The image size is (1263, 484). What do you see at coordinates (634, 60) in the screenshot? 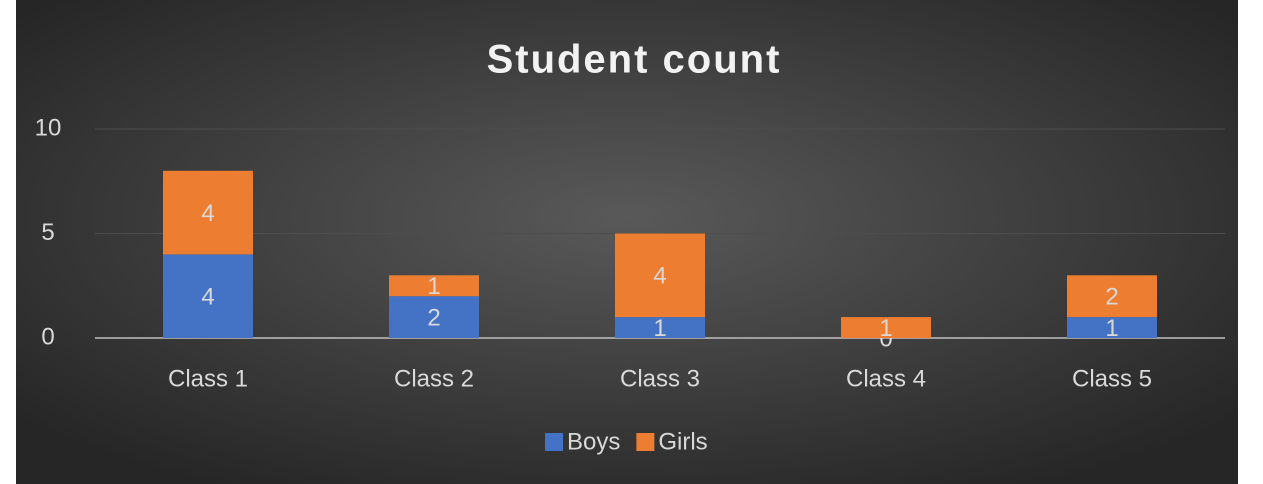
I see `chart-title: Student count` at bounding box center [634, 60].